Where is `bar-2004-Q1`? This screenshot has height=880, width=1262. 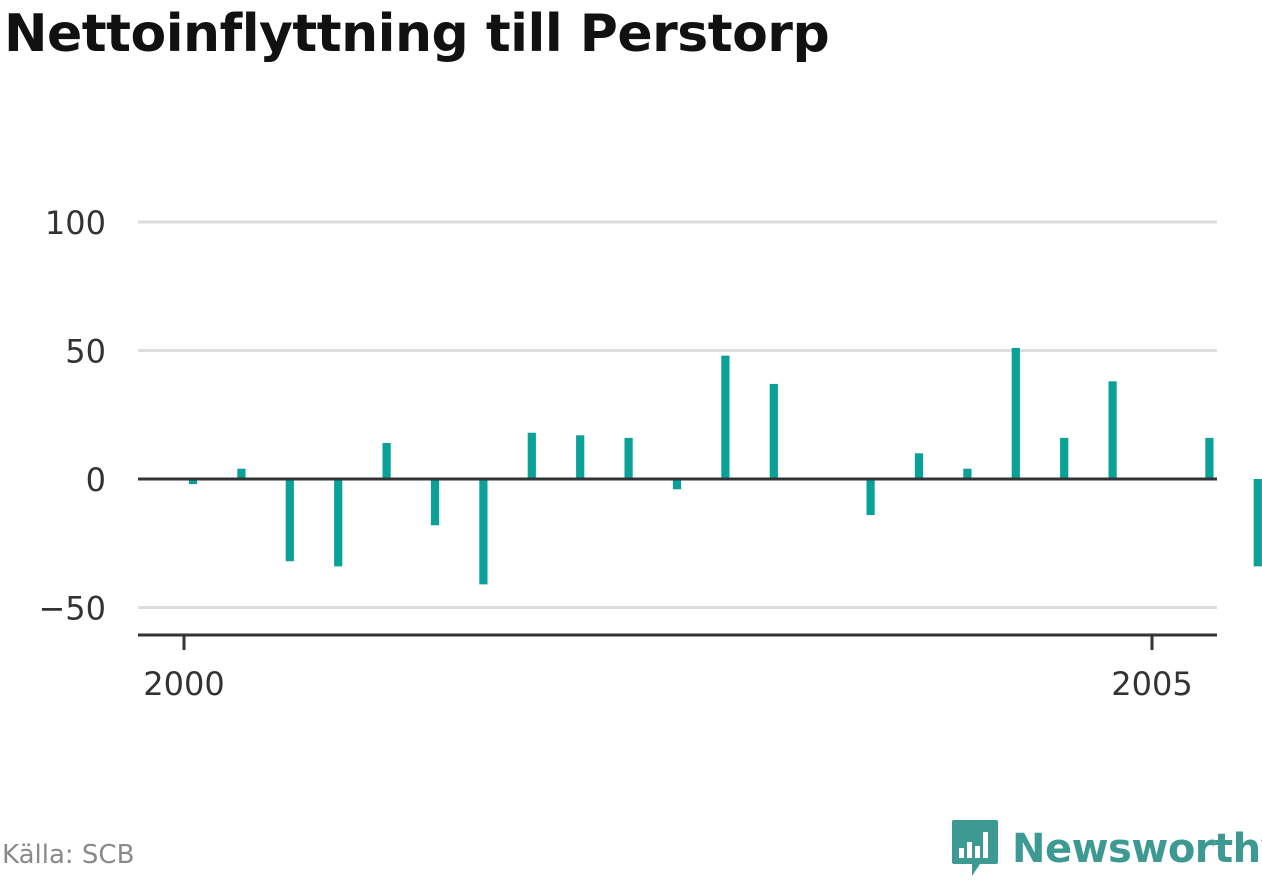 bar-2004-Q1 is located at coordinates (967, 473).